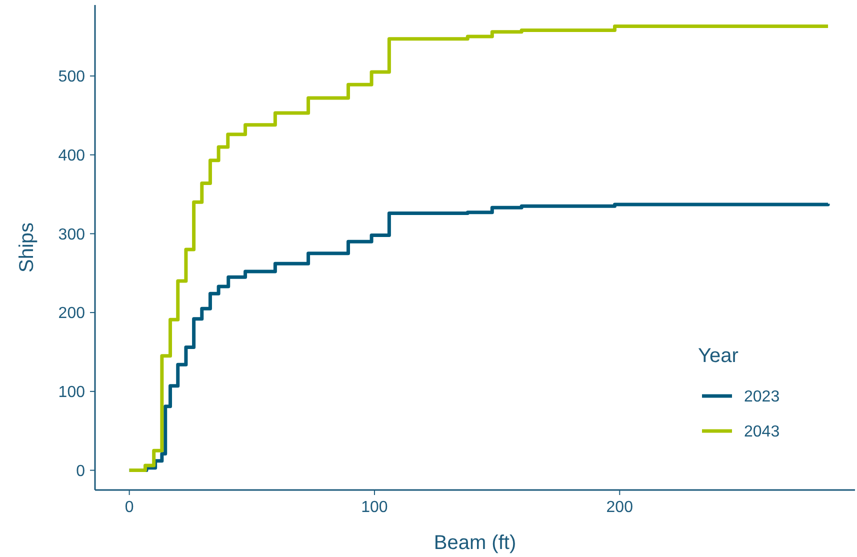  I want to click on y-axis-title: Ships, so click(27, 247).